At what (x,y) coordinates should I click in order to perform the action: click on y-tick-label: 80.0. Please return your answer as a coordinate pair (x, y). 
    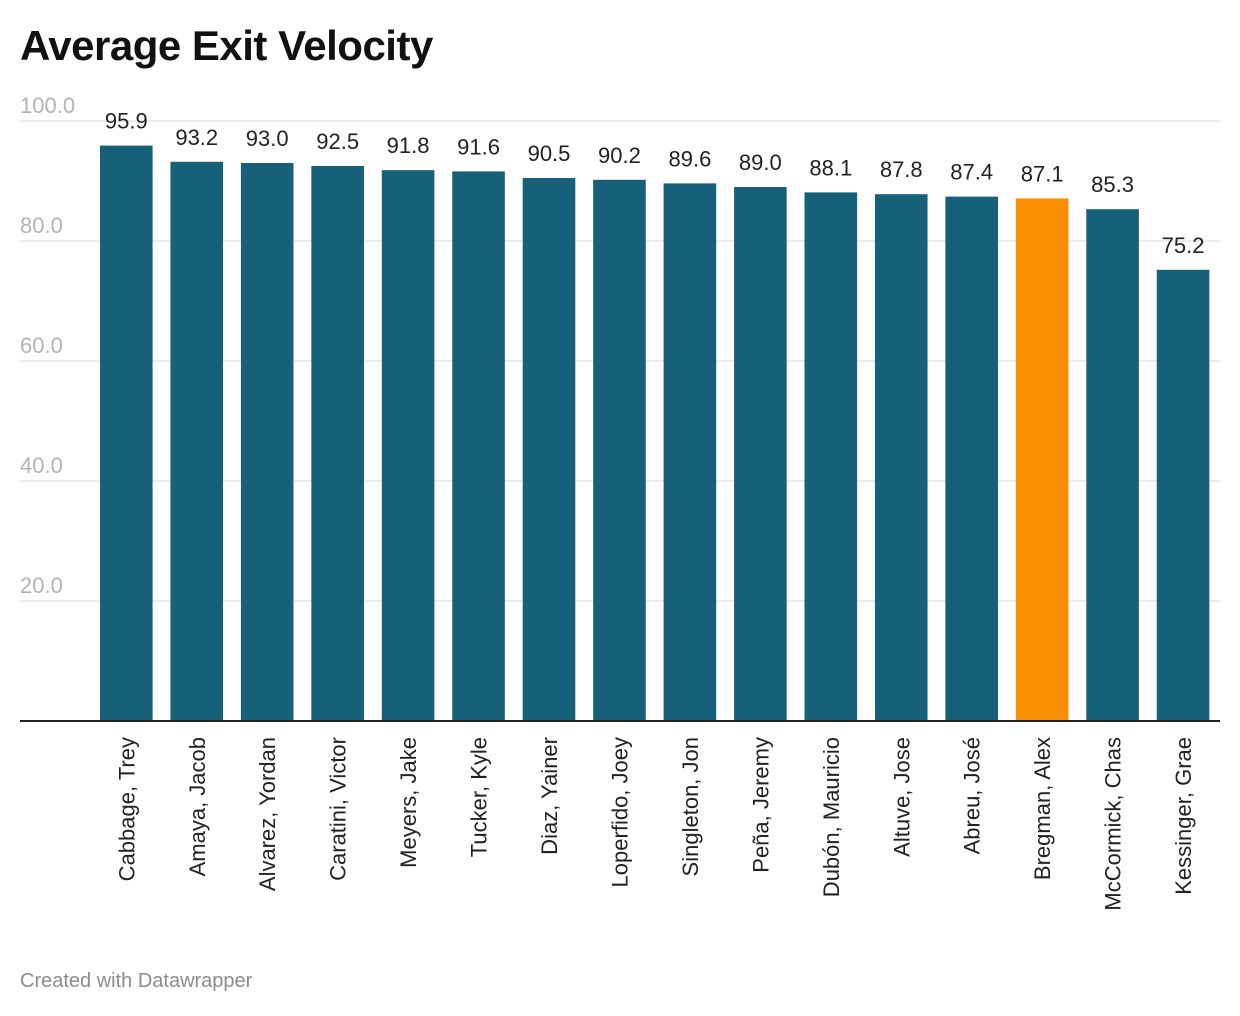
    Looking at the image, I should click on (41, 225).